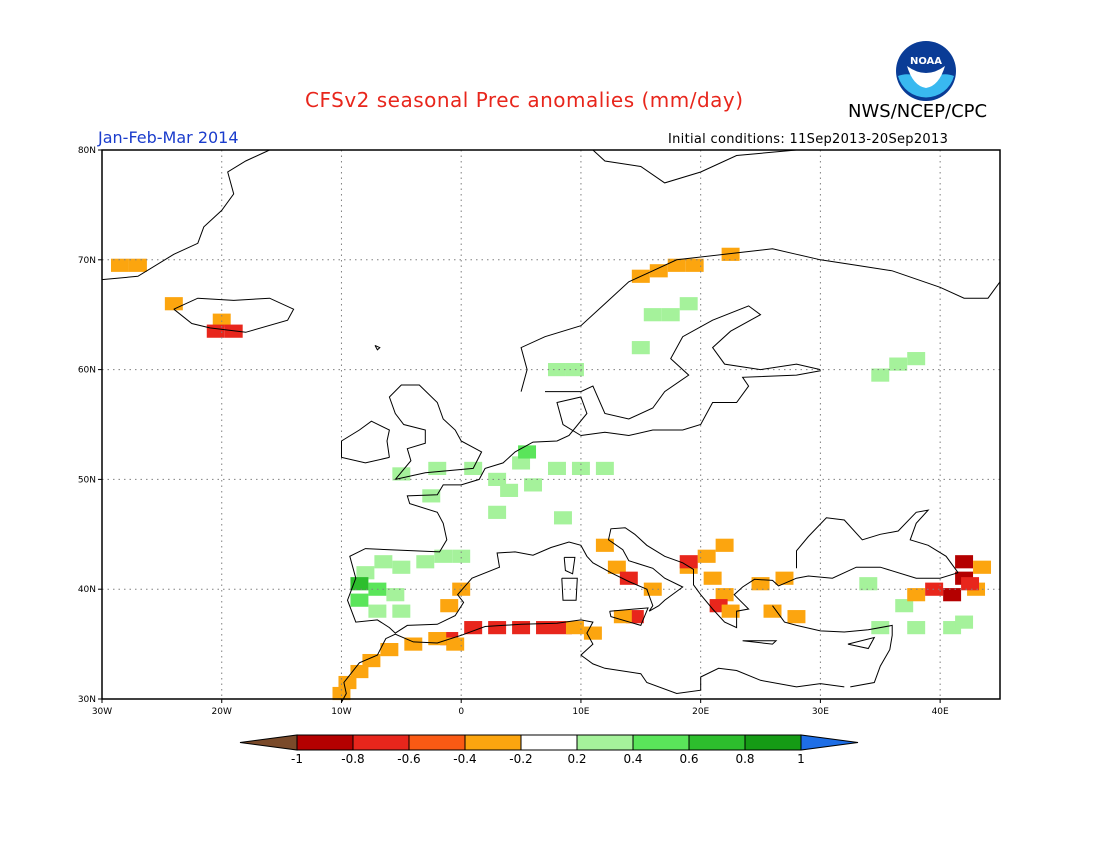 This screenshot has height=850, width=1100. What do you see at coordinates (168, 137) in the screenshot?
I see `forecast-period: Jan-Feb-Mar 2014` at bounding box center [168, 137].